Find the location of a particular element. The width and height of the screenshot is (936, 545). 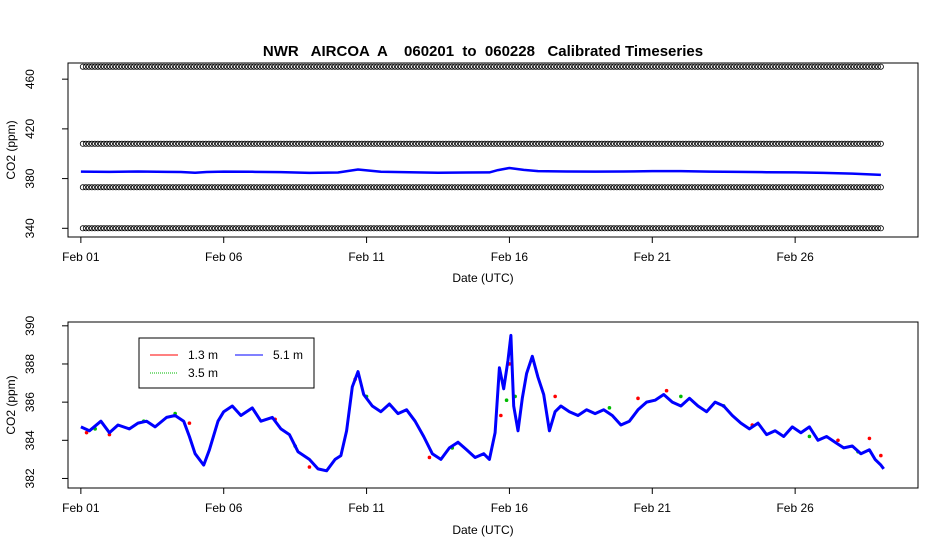

legend-box is located at coordinates (226, 363).